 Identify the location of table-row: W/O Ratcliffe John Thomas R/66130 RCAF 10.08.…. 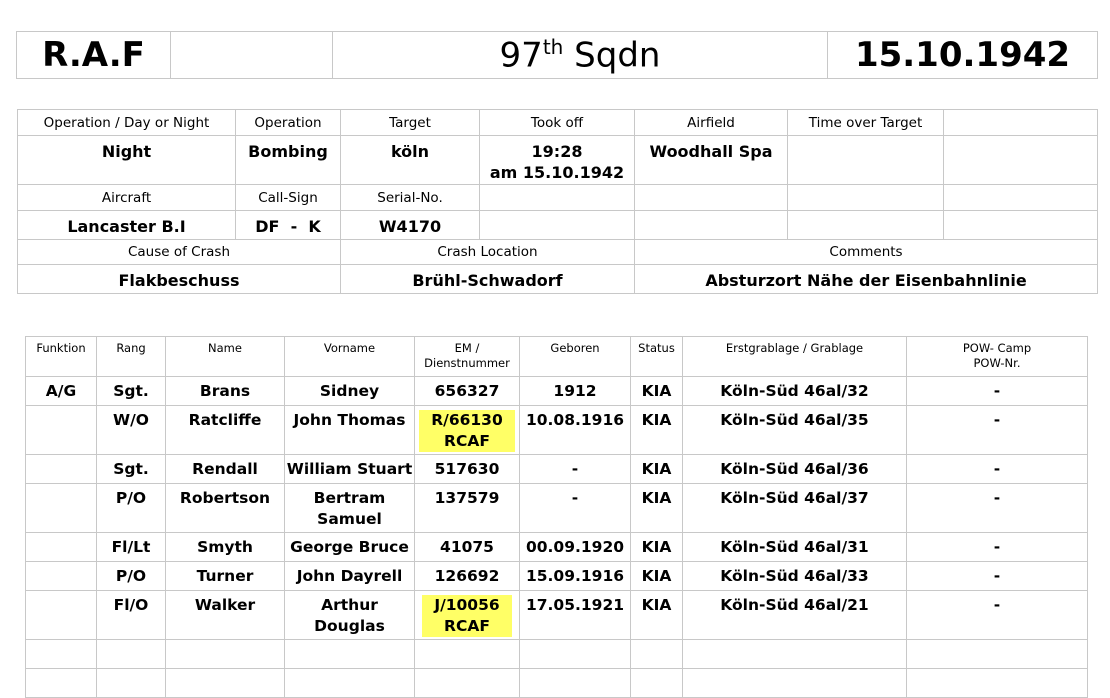
(556, 430).